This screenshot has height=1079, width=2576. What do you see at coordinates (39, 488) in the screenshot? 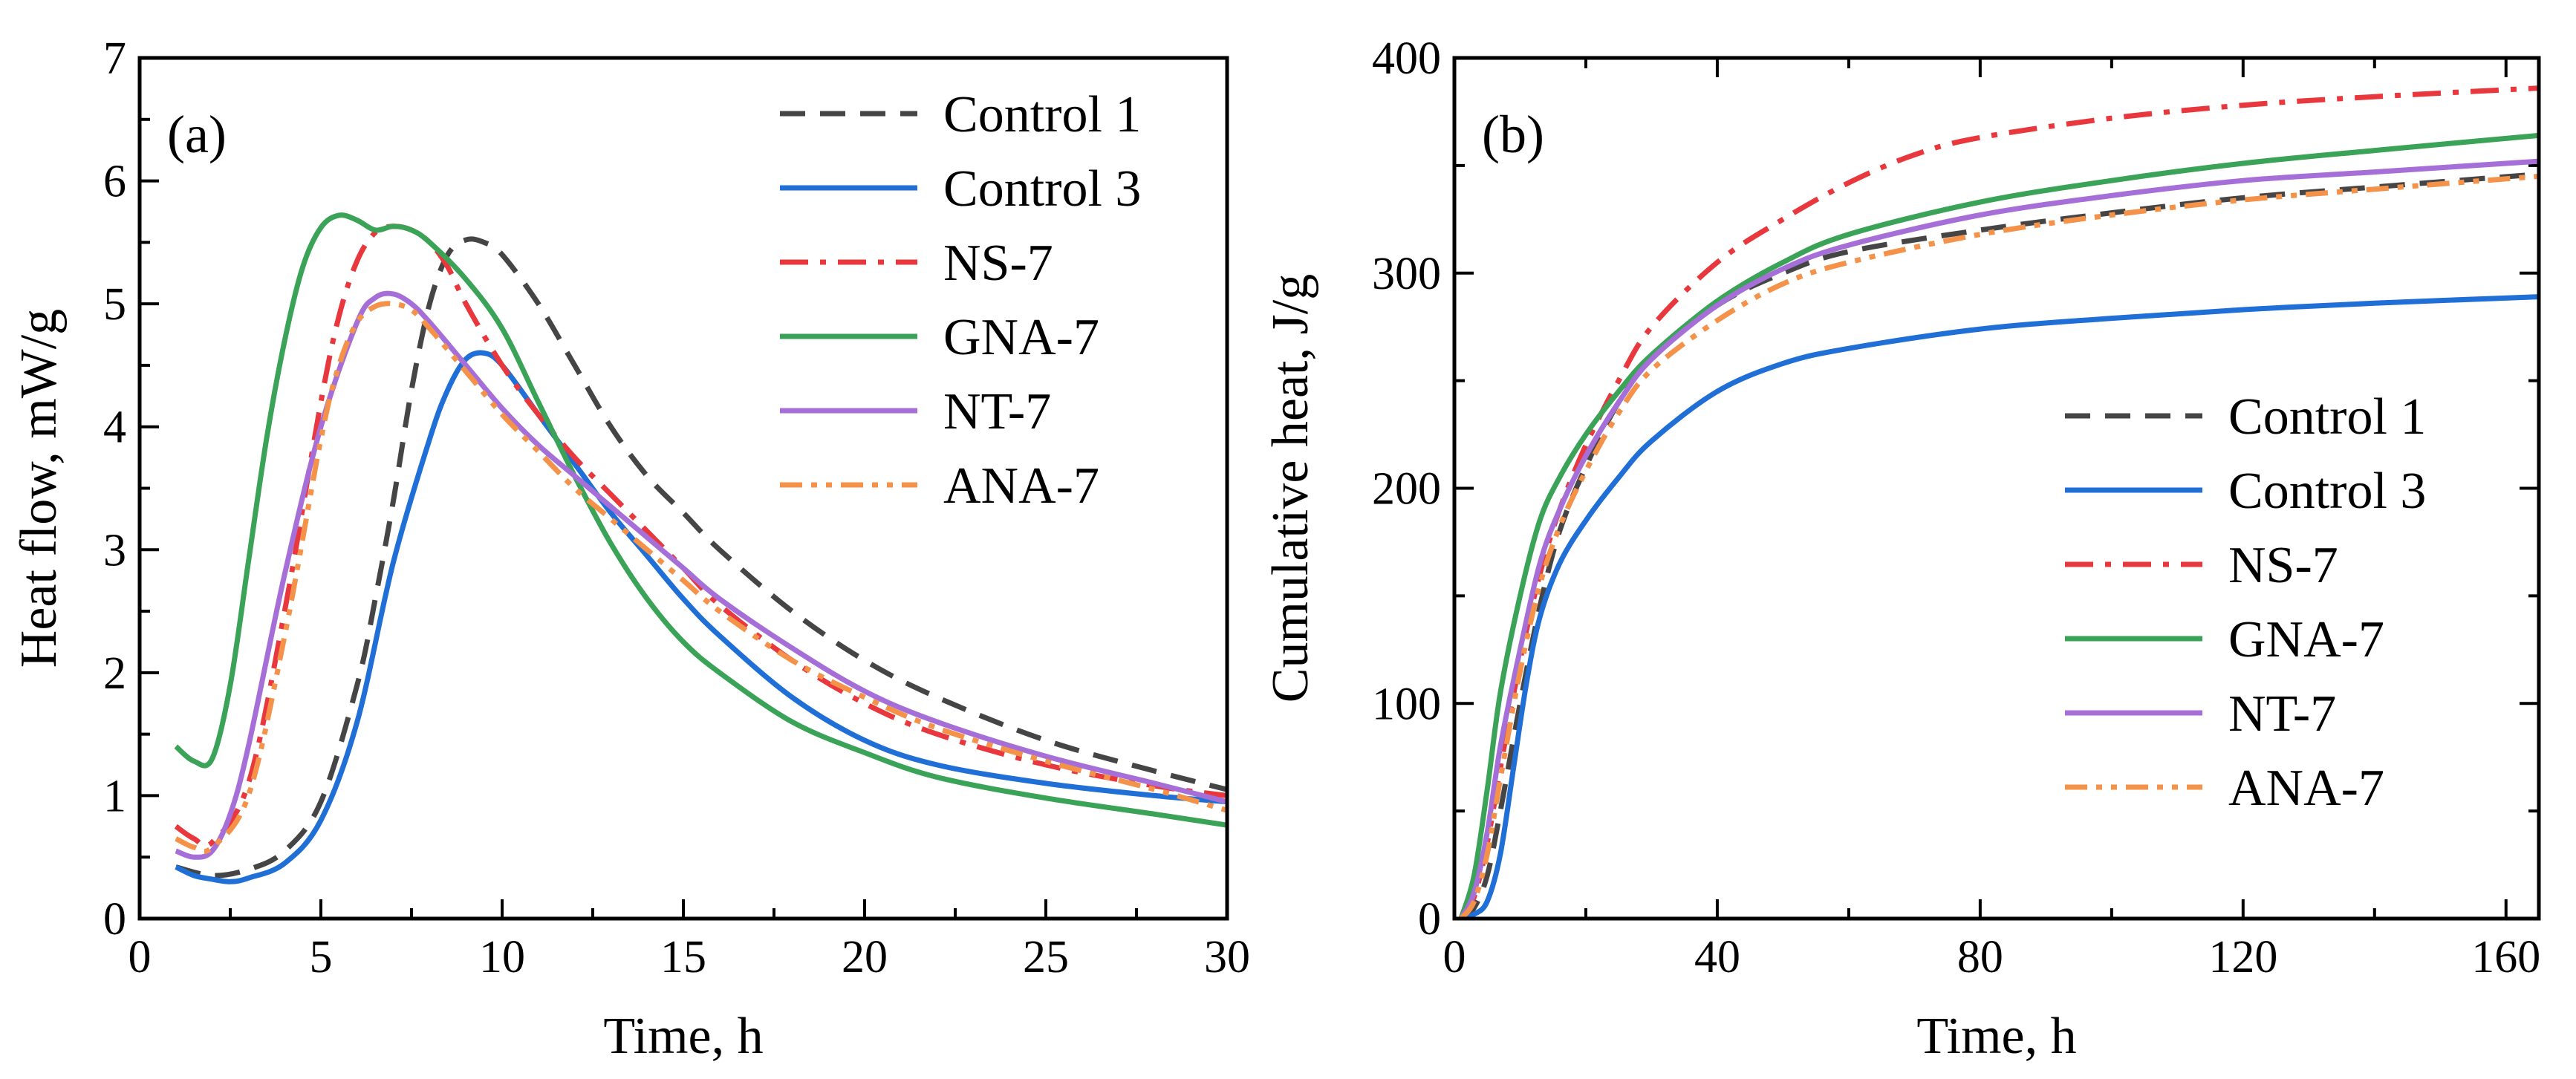
I see `y-axis-title: Heat flow, mW/g` at bounding box center [39, 488].